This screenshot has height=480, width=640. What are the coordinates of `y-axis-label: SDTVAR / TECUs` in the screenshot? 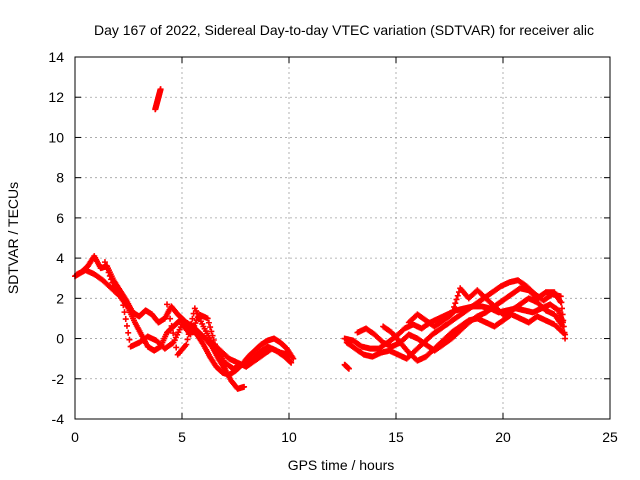 It's located at (13, 238).